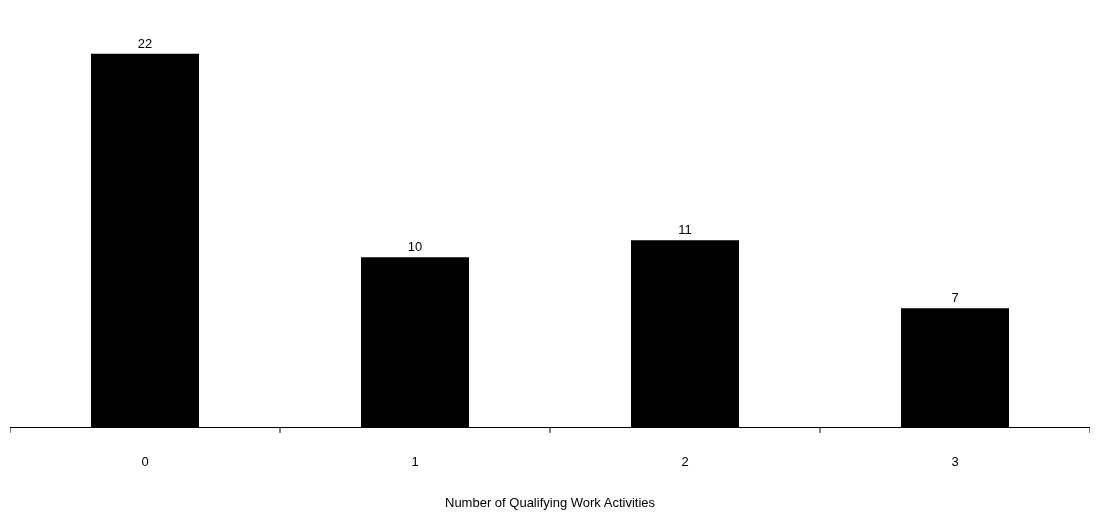 The height and width of the screenshot is (519, 1111). I want to click on data-label: 22, so click(145, 43).